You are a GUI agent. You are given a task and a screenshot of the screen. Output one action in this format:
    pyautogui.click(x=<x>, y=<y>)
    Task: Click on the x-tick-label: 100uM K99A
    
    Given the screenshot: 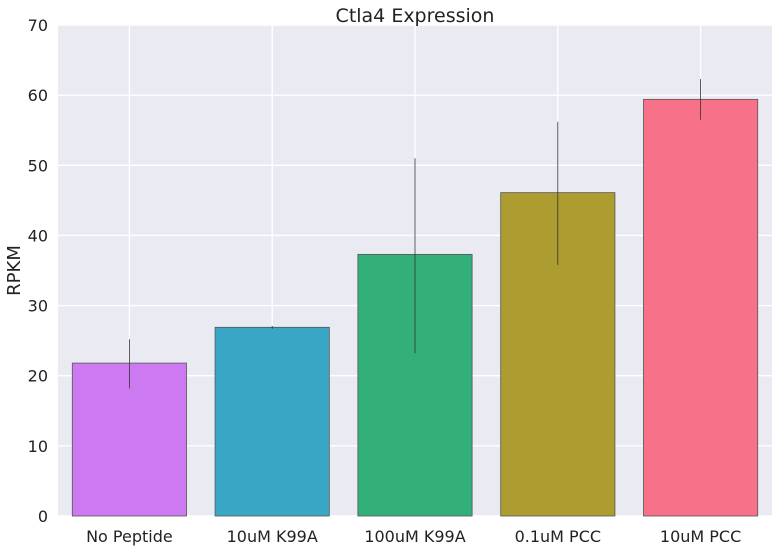 What is the action you would take?
    pyautogui.click(x=414, y=536)
    